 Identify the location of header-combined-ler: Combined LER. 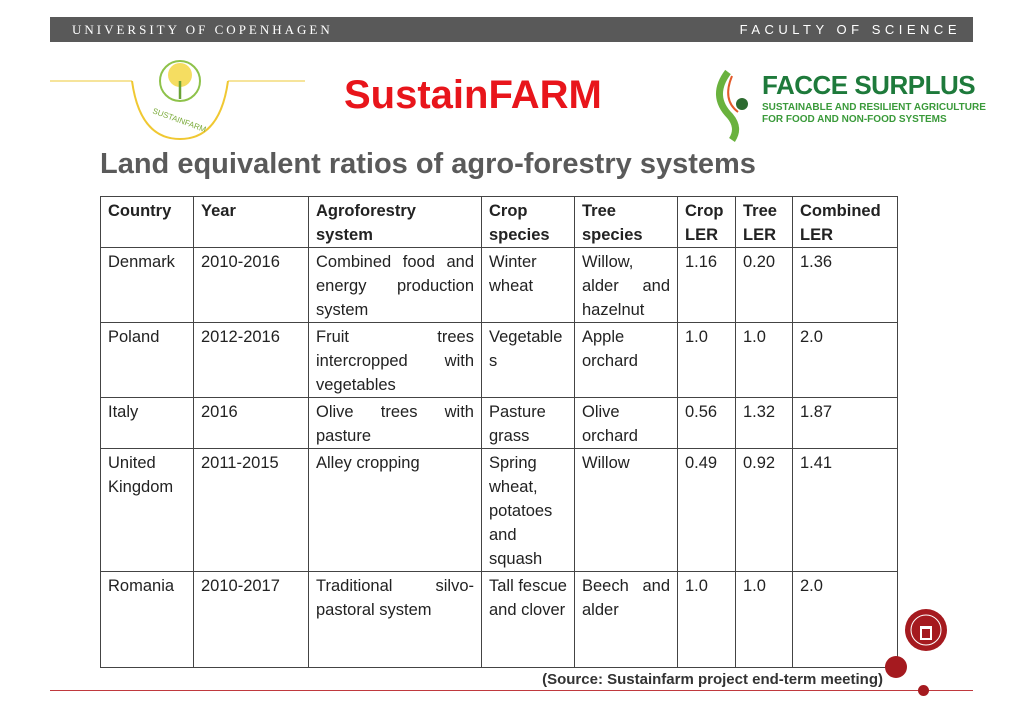
(845, 222).